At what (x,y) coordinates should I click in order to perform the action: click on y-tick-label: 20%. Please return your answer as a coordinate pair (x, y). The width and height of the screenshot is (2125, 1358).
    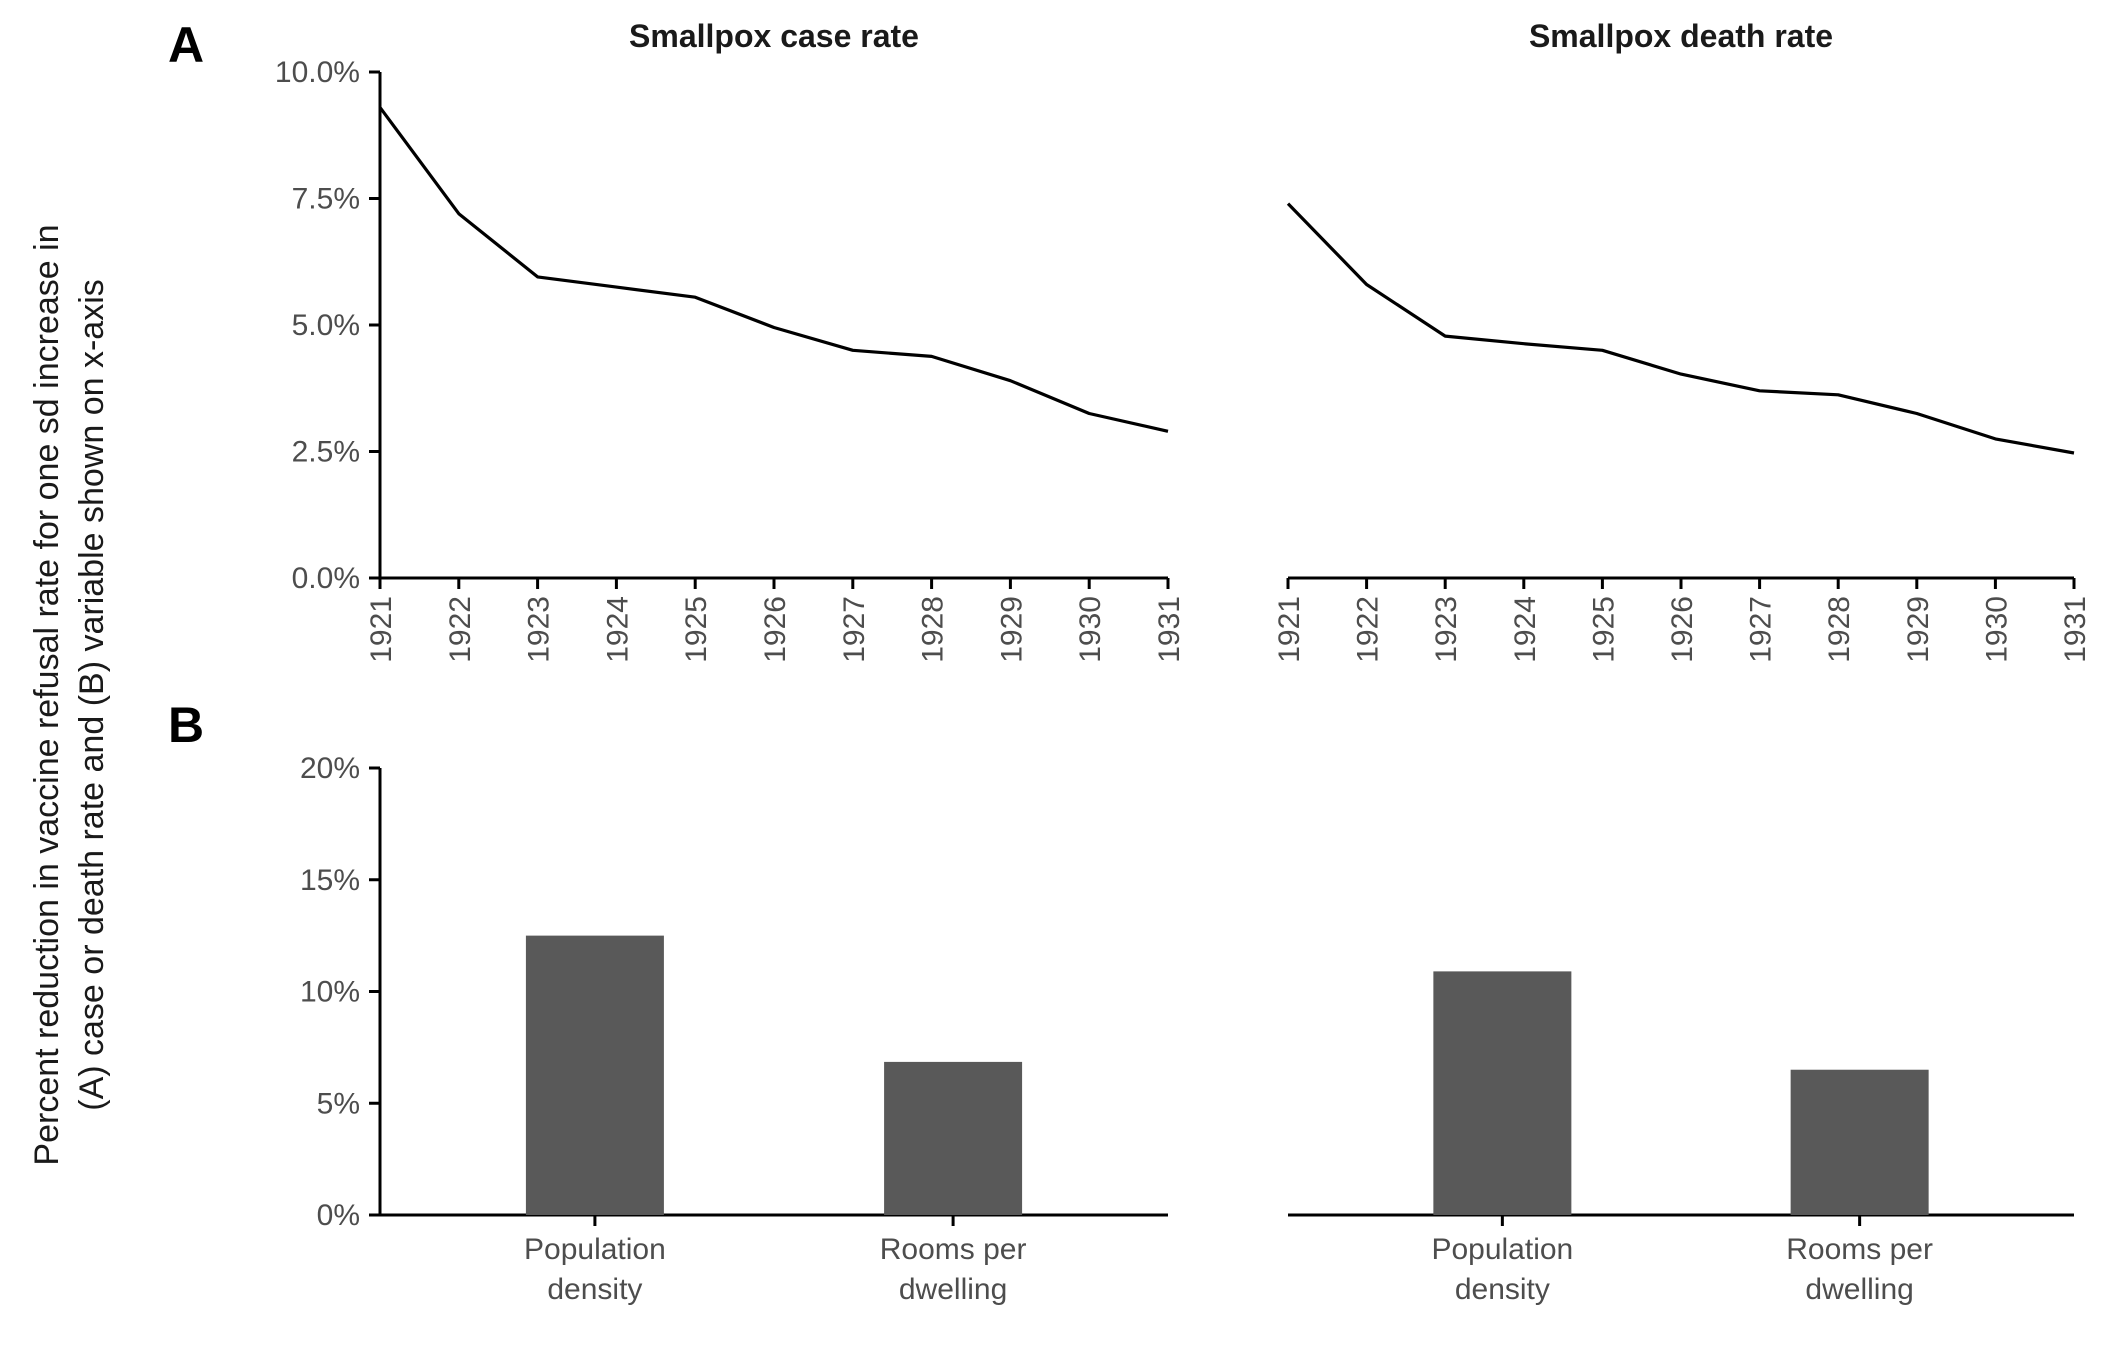
    Looking at the image, I should click on (330, 768).